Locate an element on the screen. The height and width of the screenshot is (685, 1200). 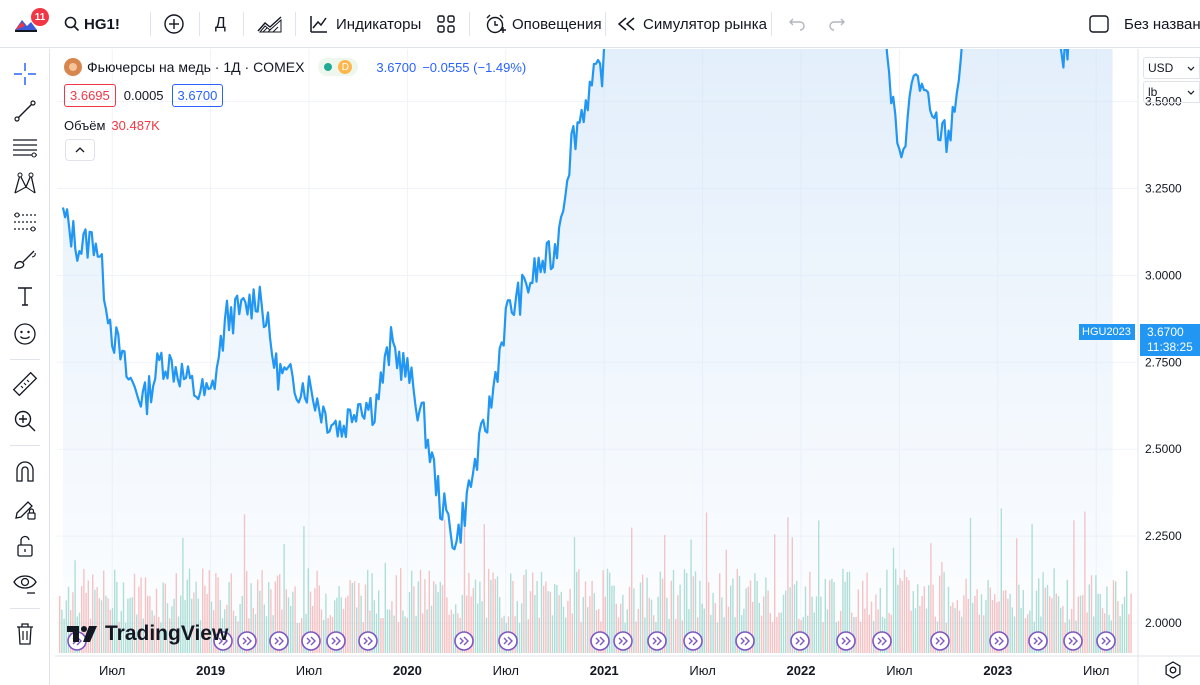
bar-countdown: 11:38:25 is located at coordinates (1170, 347).